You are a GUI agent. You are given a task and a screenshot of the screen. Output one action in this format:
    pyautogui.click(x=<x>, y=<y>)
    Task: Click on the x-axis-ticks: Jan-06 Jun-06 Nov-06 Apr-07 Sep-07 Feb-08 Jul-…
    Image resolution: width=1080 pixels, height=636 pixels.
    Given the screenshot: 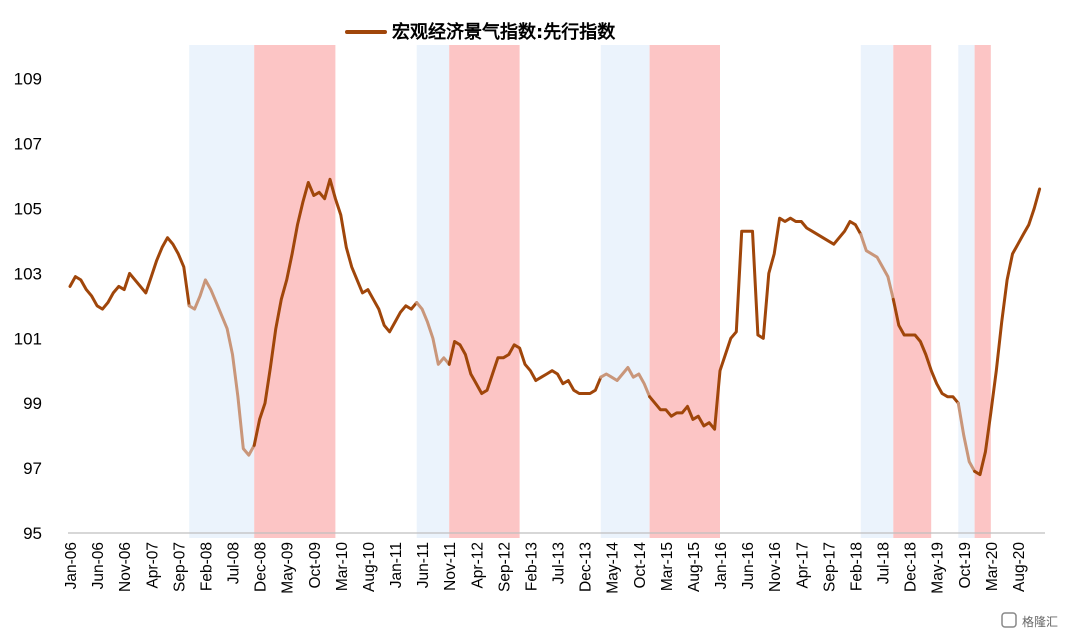 What is the action you would take?
    pyautogui.click(x=545, y=568)
    